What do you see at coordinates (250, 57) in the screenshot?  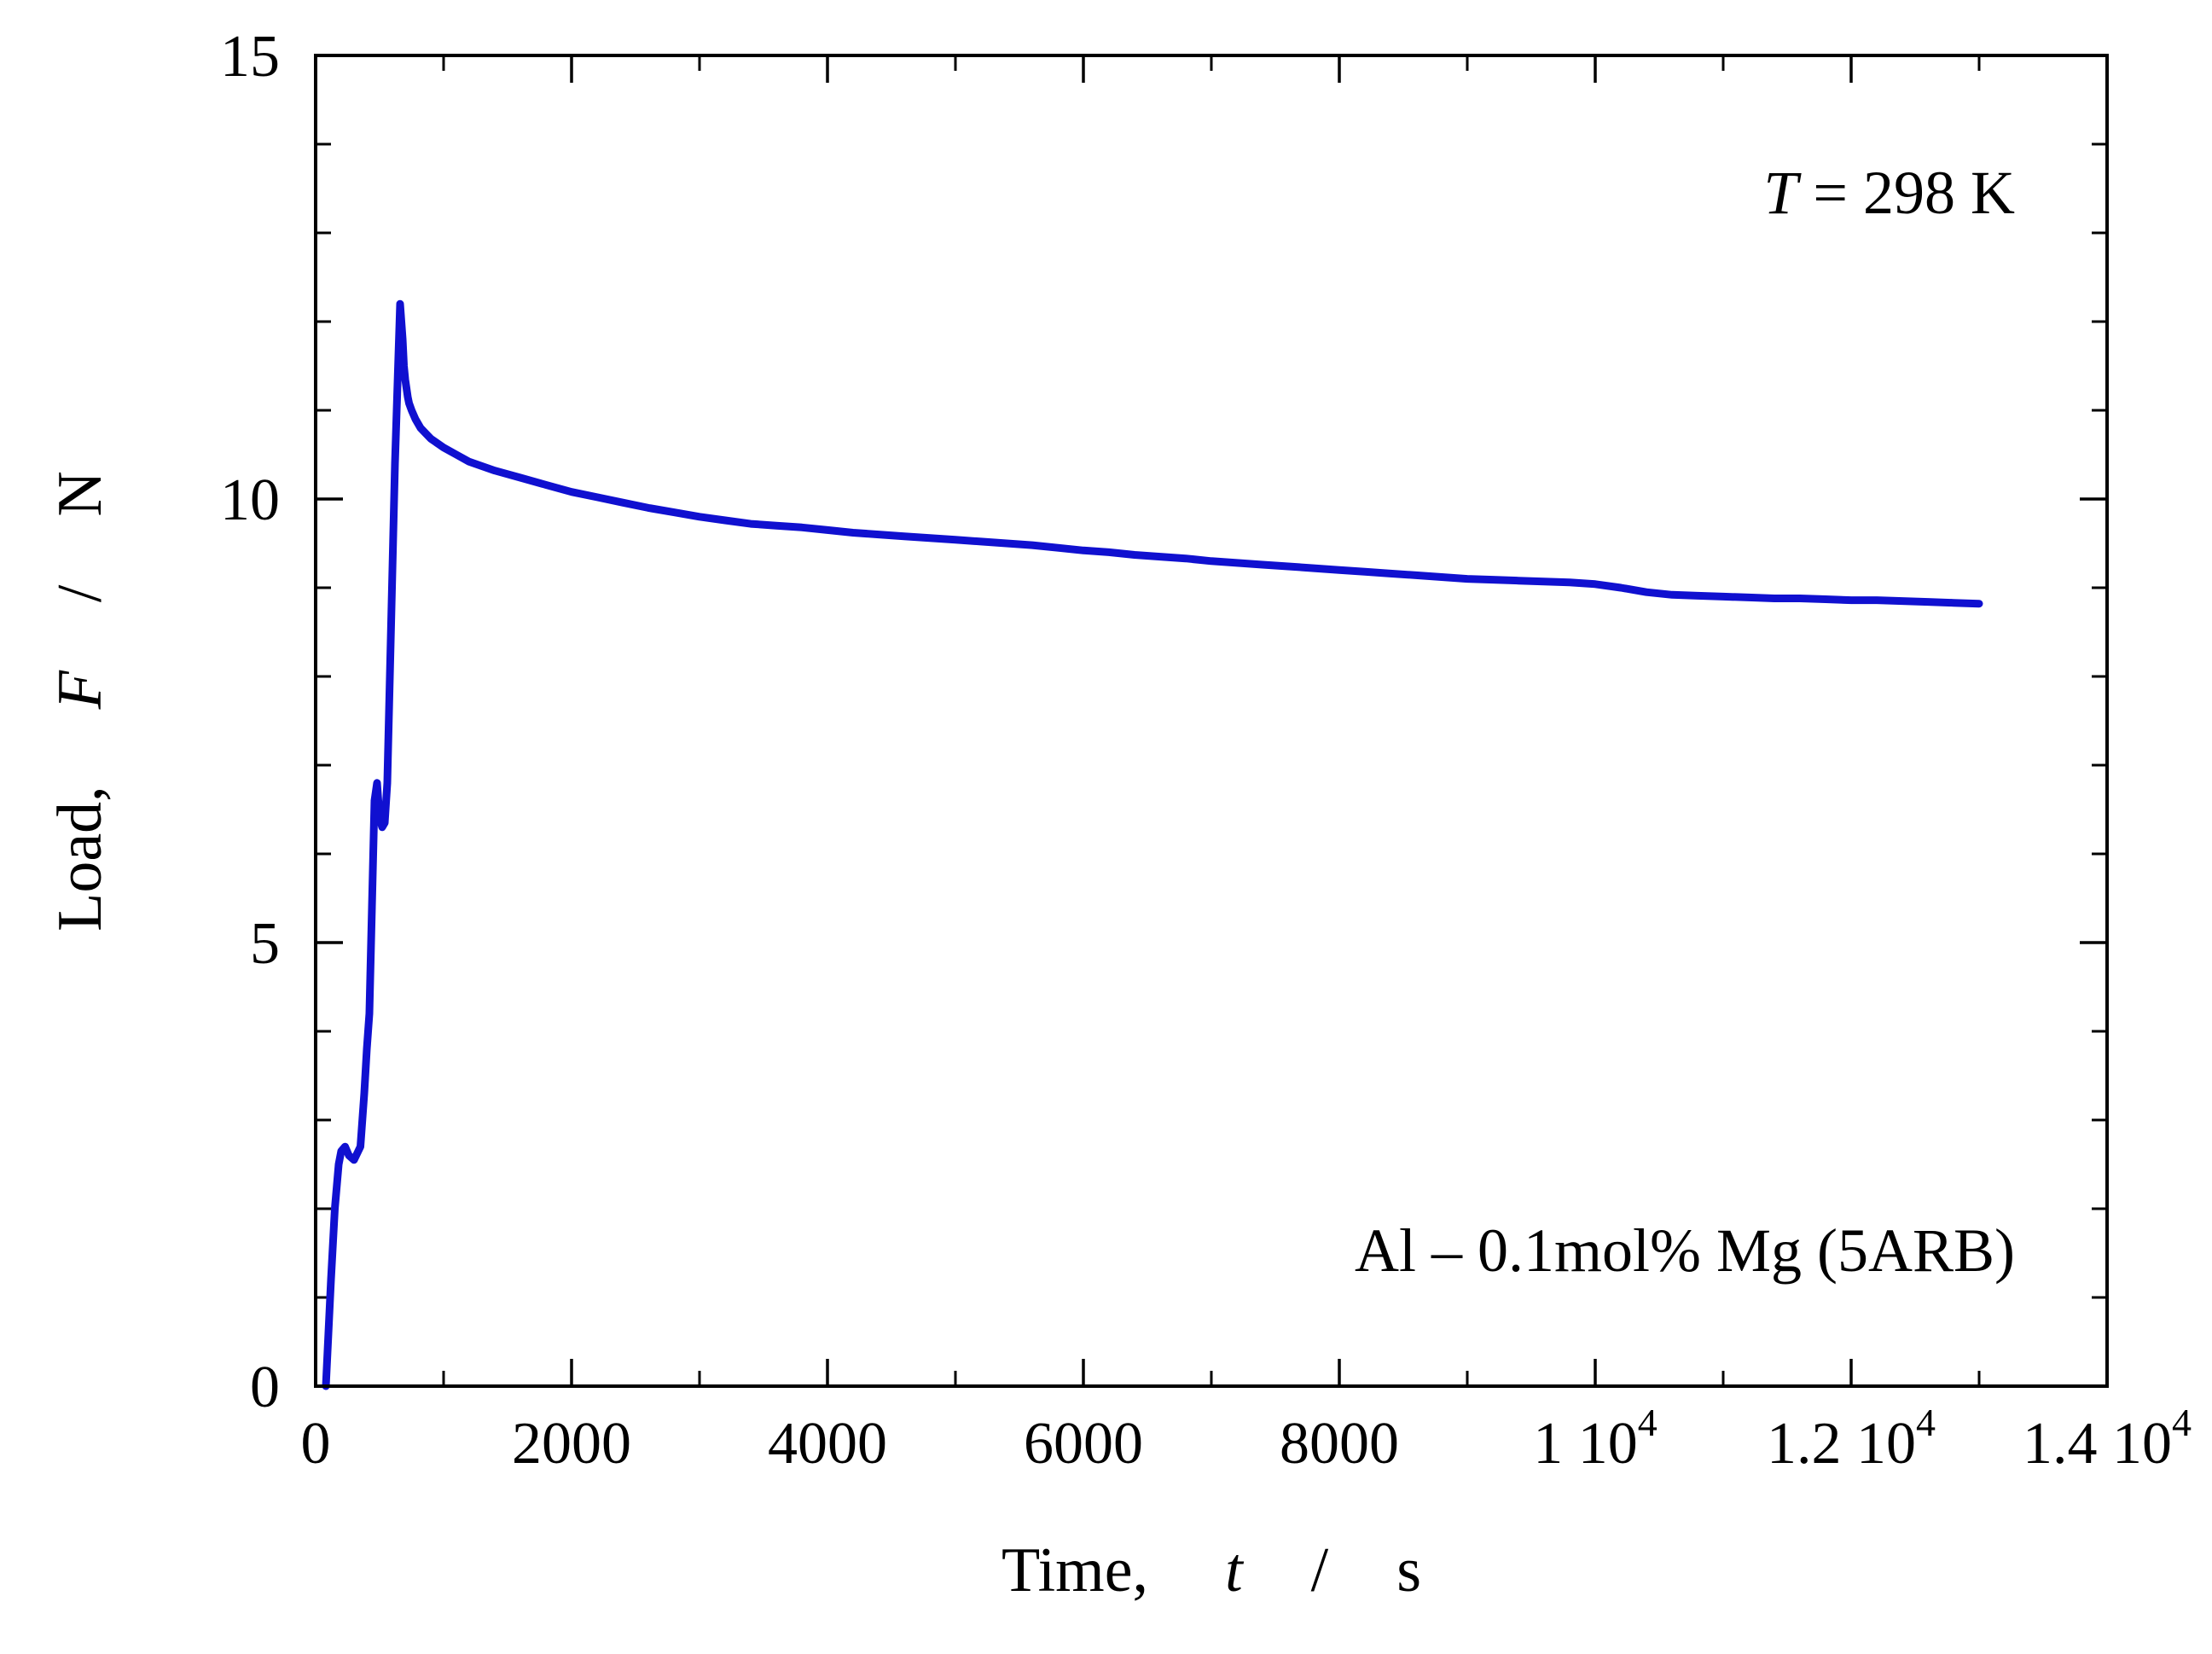 I see `y-tick-label: 15` at bounding box center [250, 57].